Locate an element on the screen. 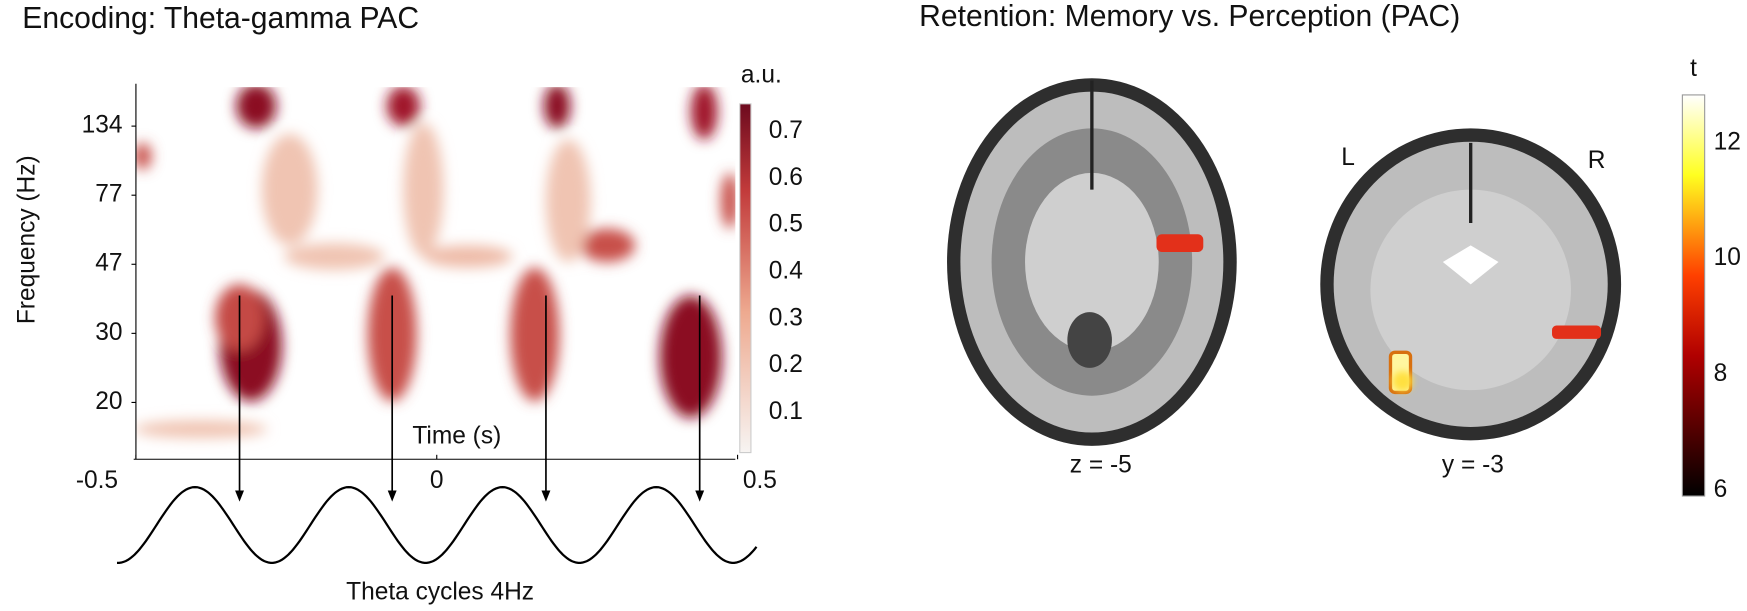  slice-label: z = -5 is located at coordinates (1101, 464).